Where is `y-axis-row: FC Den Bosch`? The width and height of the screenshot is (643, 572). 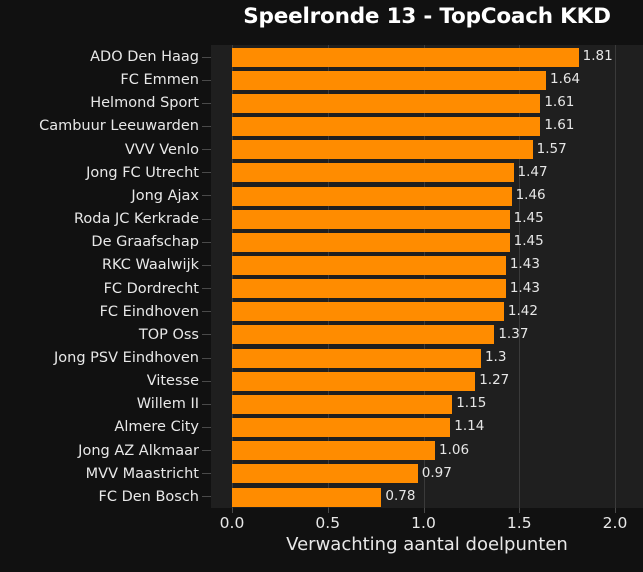
y-axis-row: FC Den Bosch is located at coordinates (105, 497).